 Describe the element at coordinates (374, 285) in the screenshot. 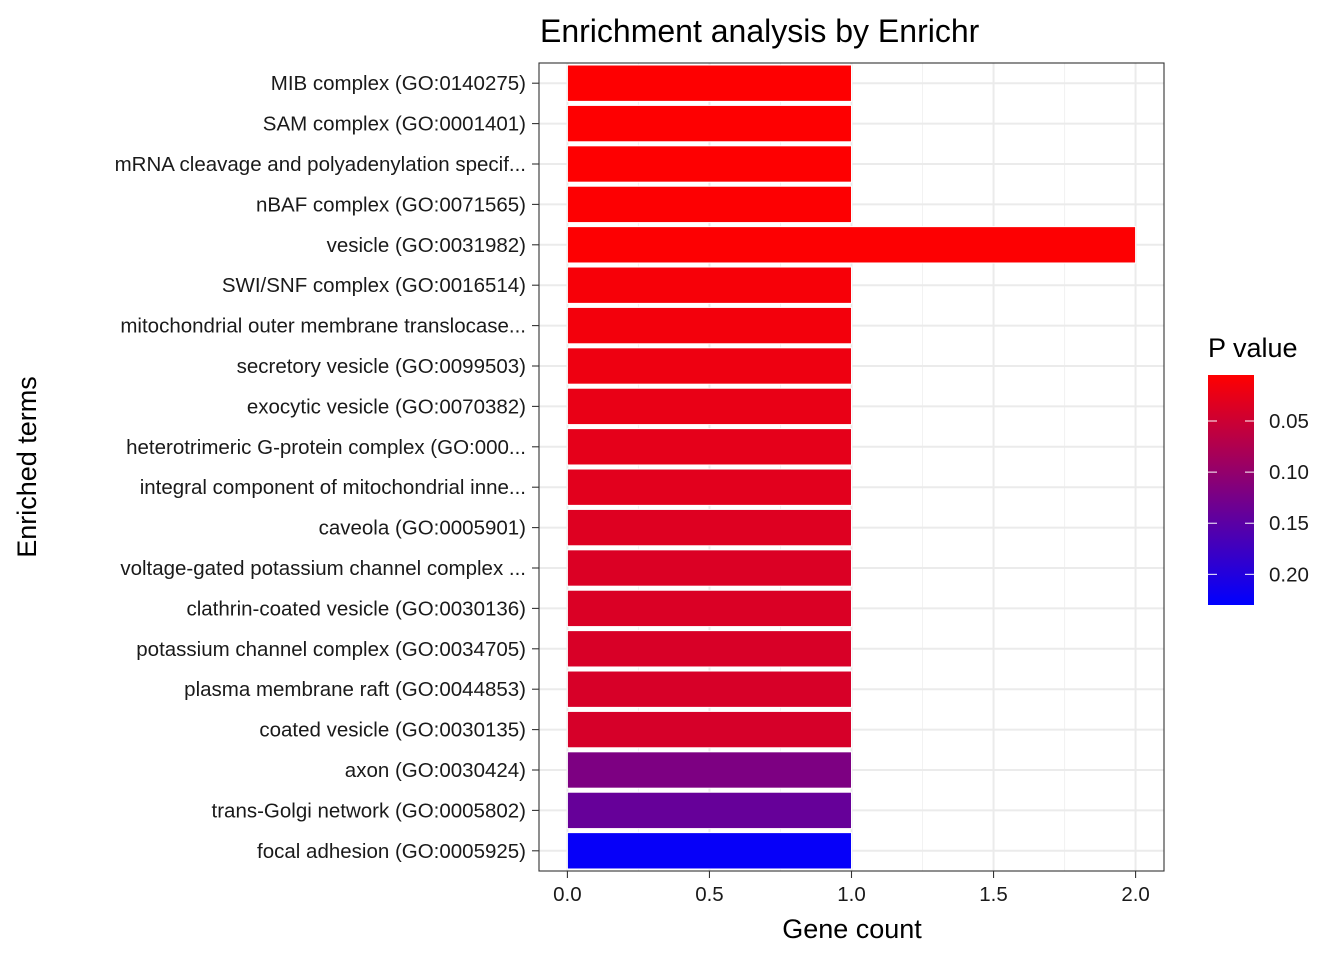

I see `y-tick-label: SWI/SNF complex (GO:0016514)` at that location.